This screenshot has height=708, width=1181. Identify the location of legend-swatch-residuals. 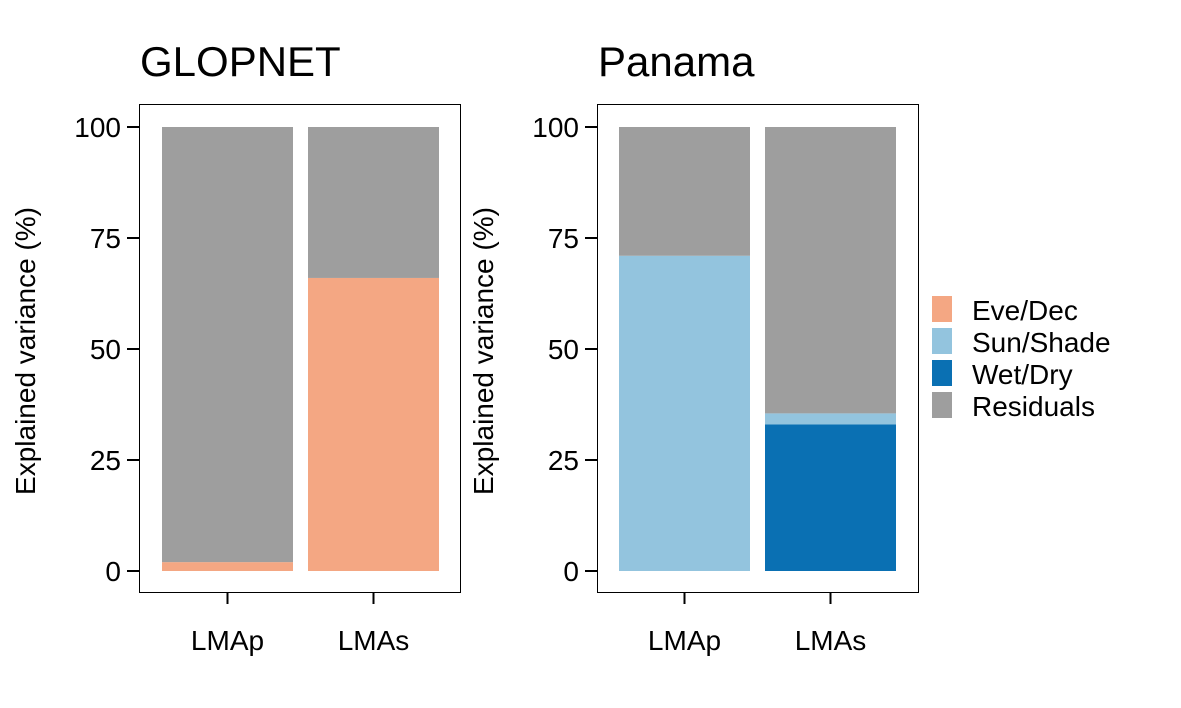
(942, 405).